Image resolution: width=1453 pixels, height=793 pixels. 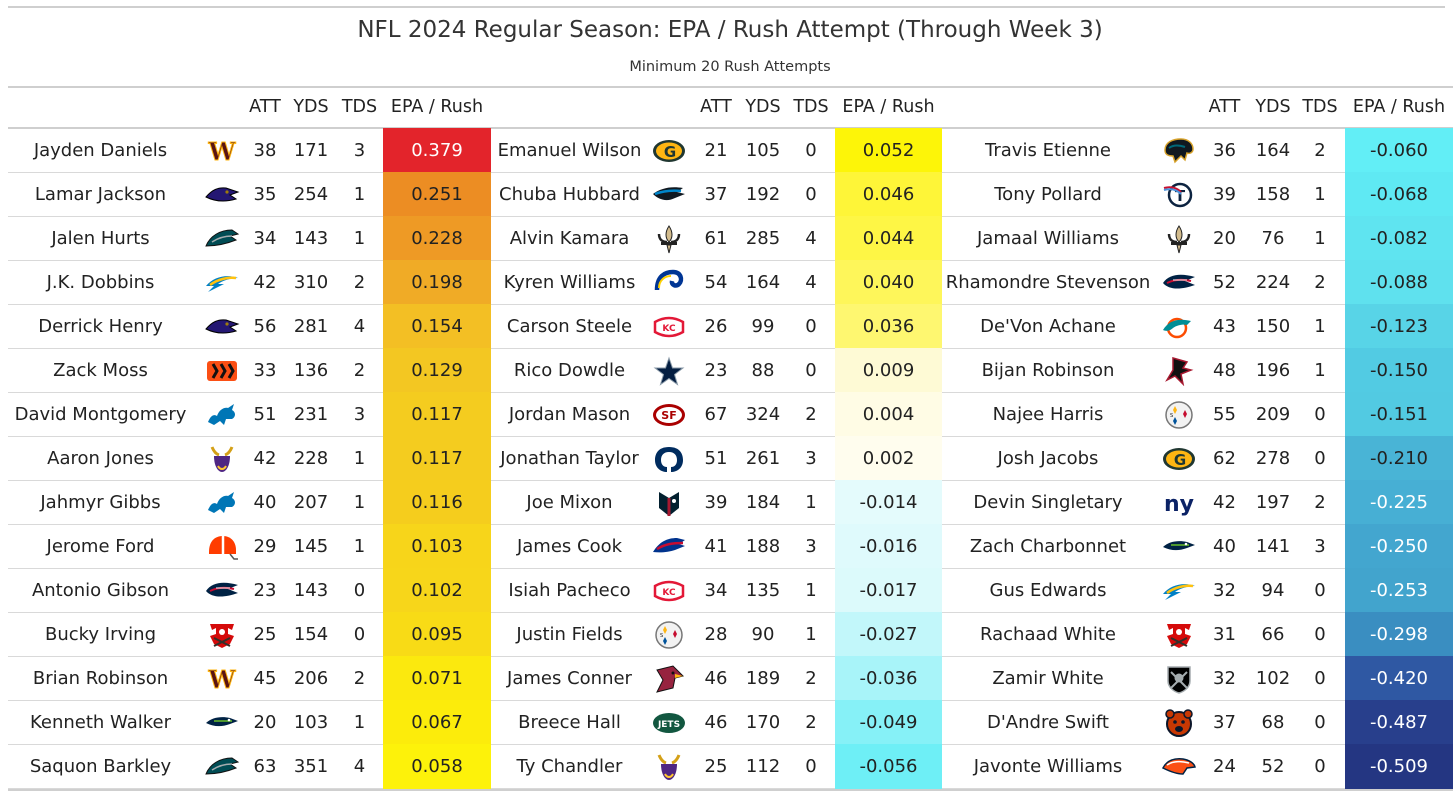 What do you see at coordinates (222, 547) in the screenshot?
I see `browns-logo-icon` at bounding box center [222, 547].